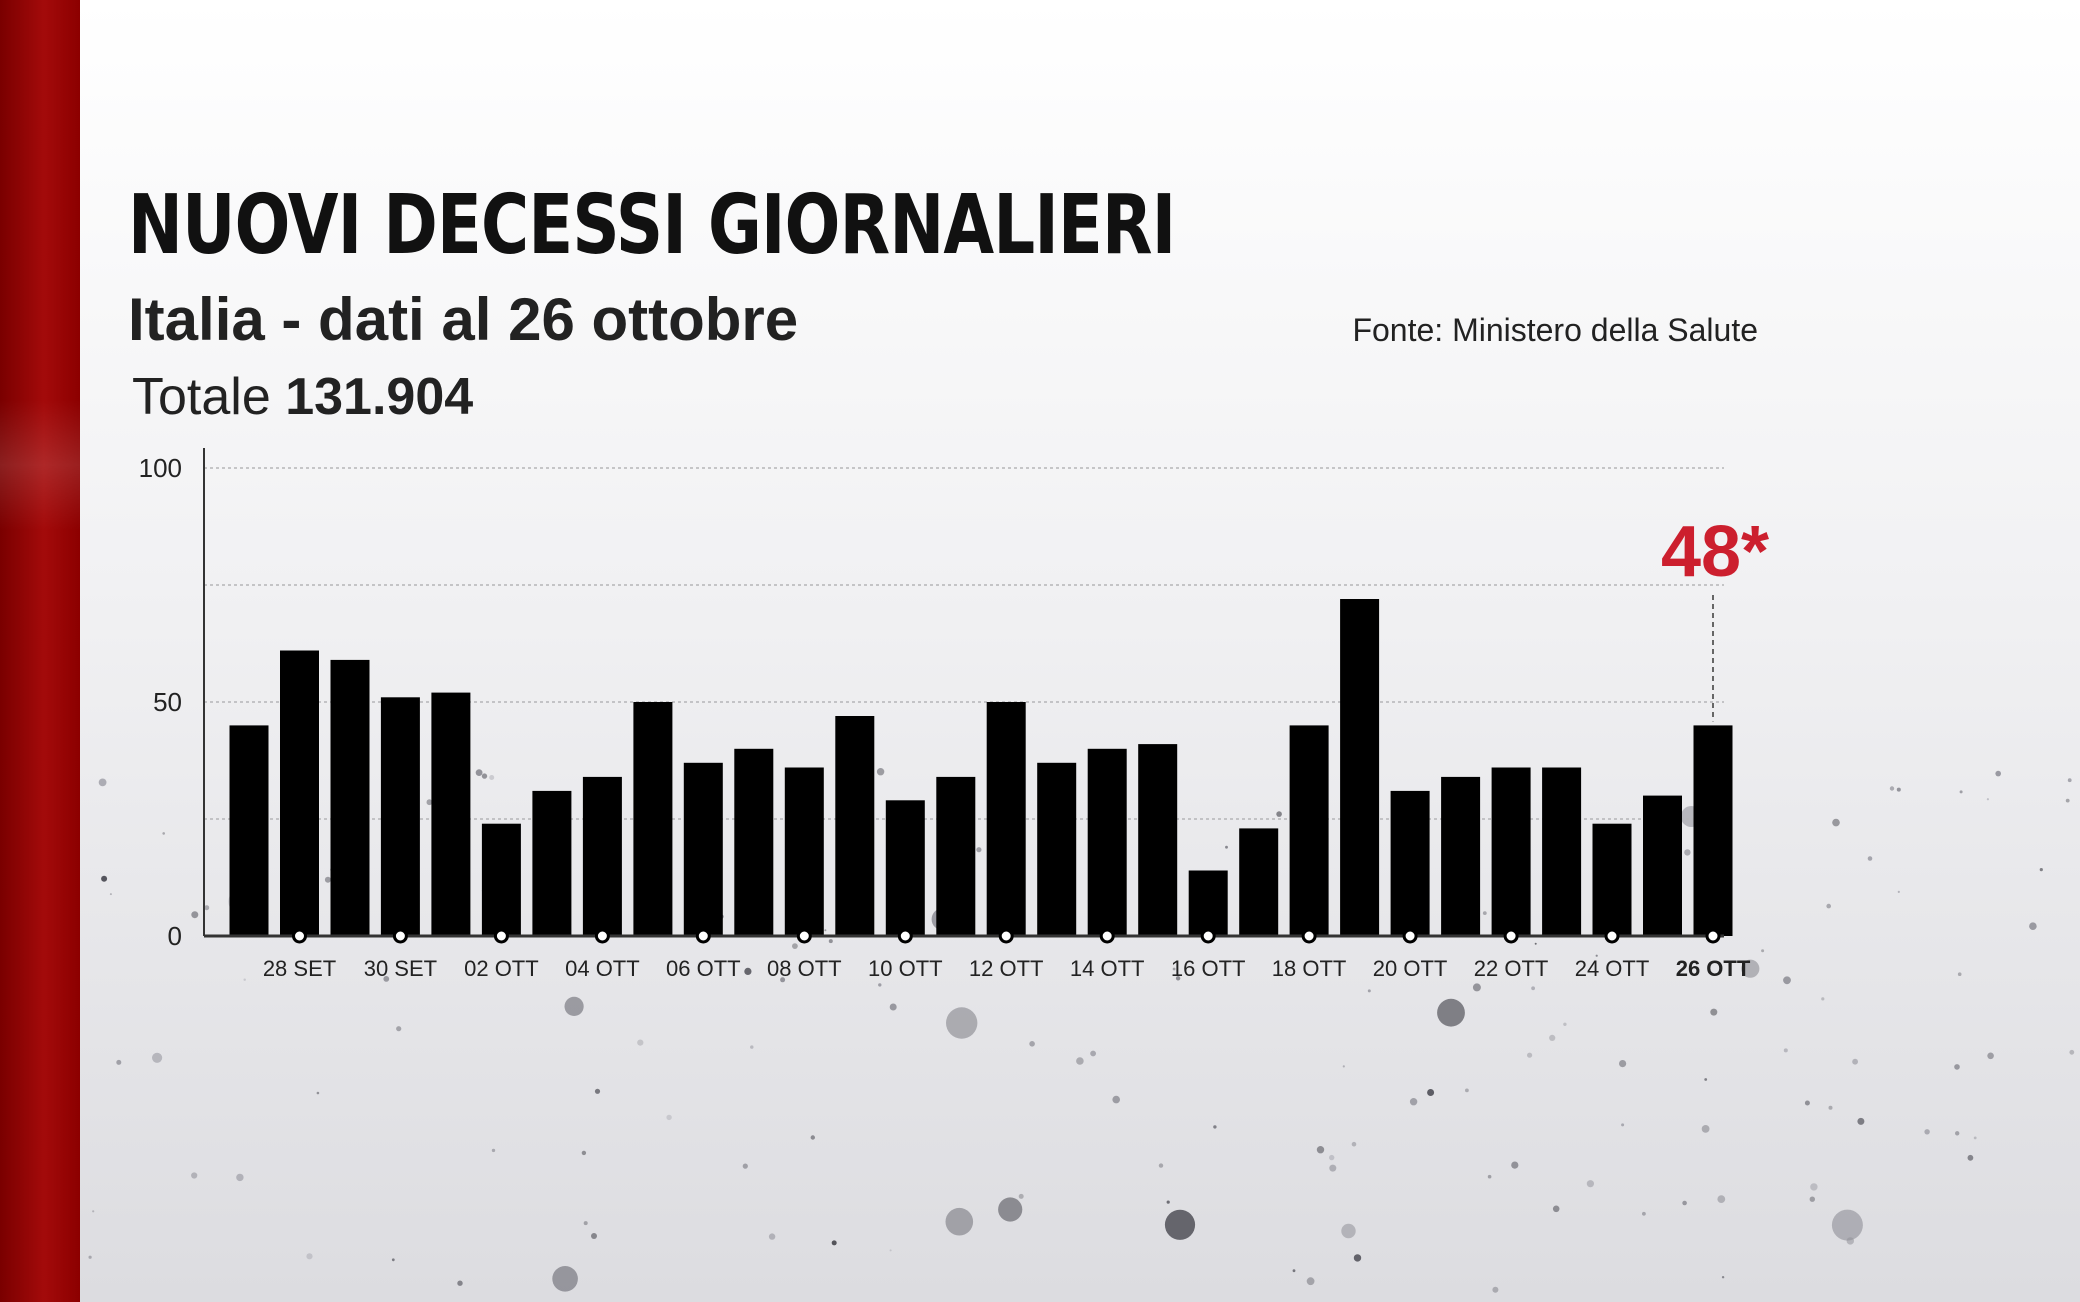 The height and width of the screenshot is (1302, 2080). What do you see at coordinates (201, 397) in the screenshot?
I see `total-label: Totale` at bounding box center [201, 397].